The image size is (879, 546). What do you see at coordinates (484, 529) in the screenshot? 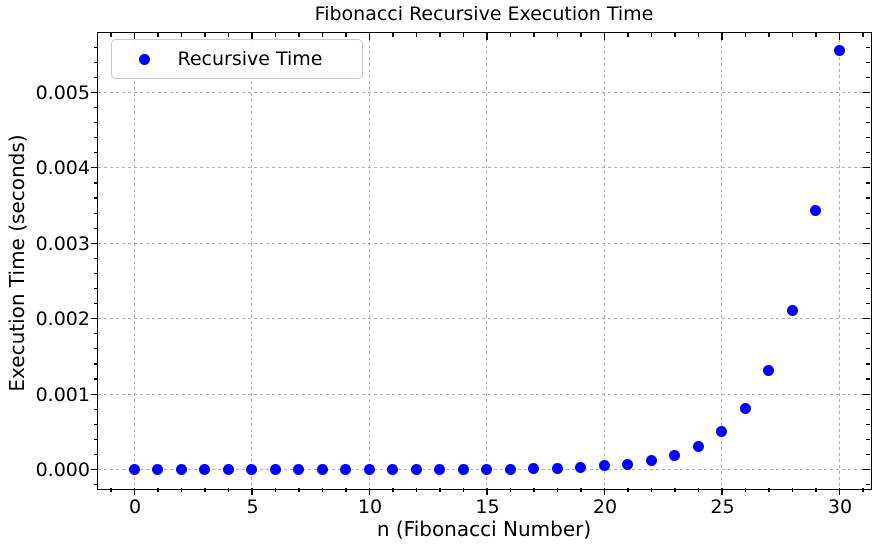
I see `x-axis-label: n (Fibonacci Number)` at bounding box center [484, 529].